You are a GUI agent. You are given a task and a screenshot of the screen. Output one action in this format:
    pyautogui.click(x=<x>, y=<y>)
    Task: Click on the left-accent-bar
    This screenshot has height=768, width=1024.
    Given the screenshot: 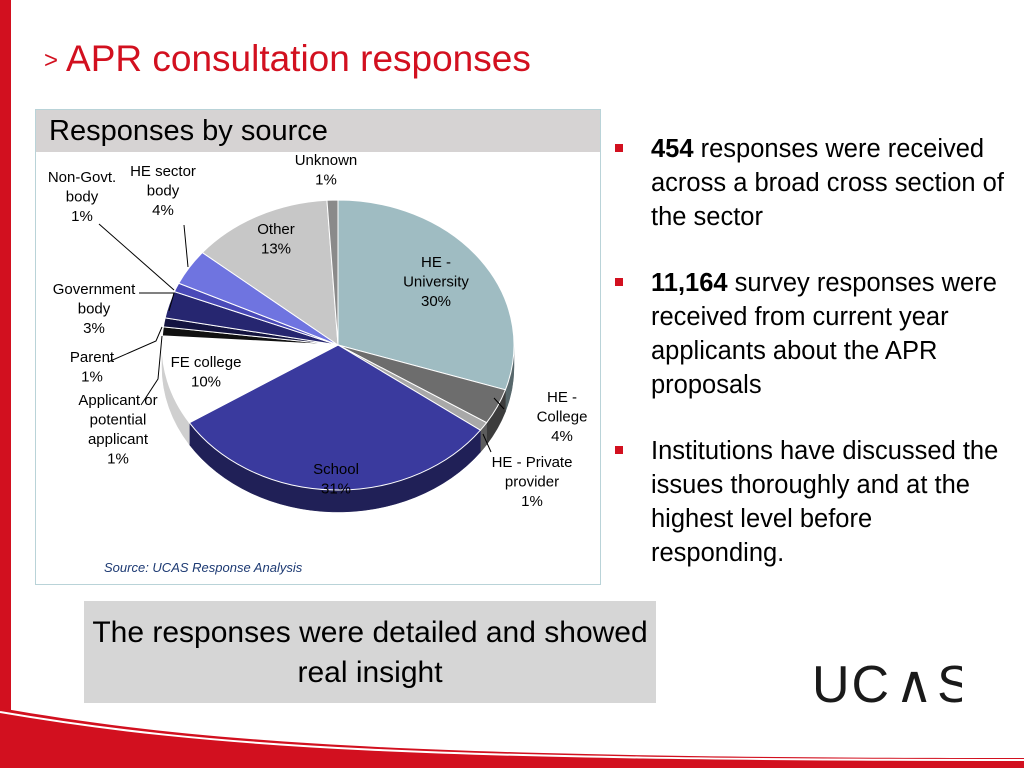 What is the action you would take?
    pyautogui.click(x=5, y=384)
    